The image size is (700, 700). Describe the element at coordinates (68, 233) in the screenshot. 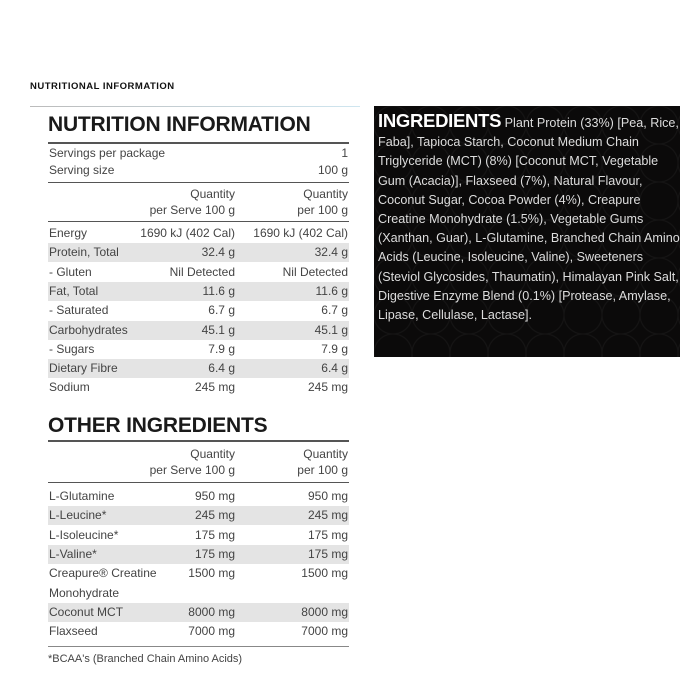

I see `label-cell: Energy` at that location.